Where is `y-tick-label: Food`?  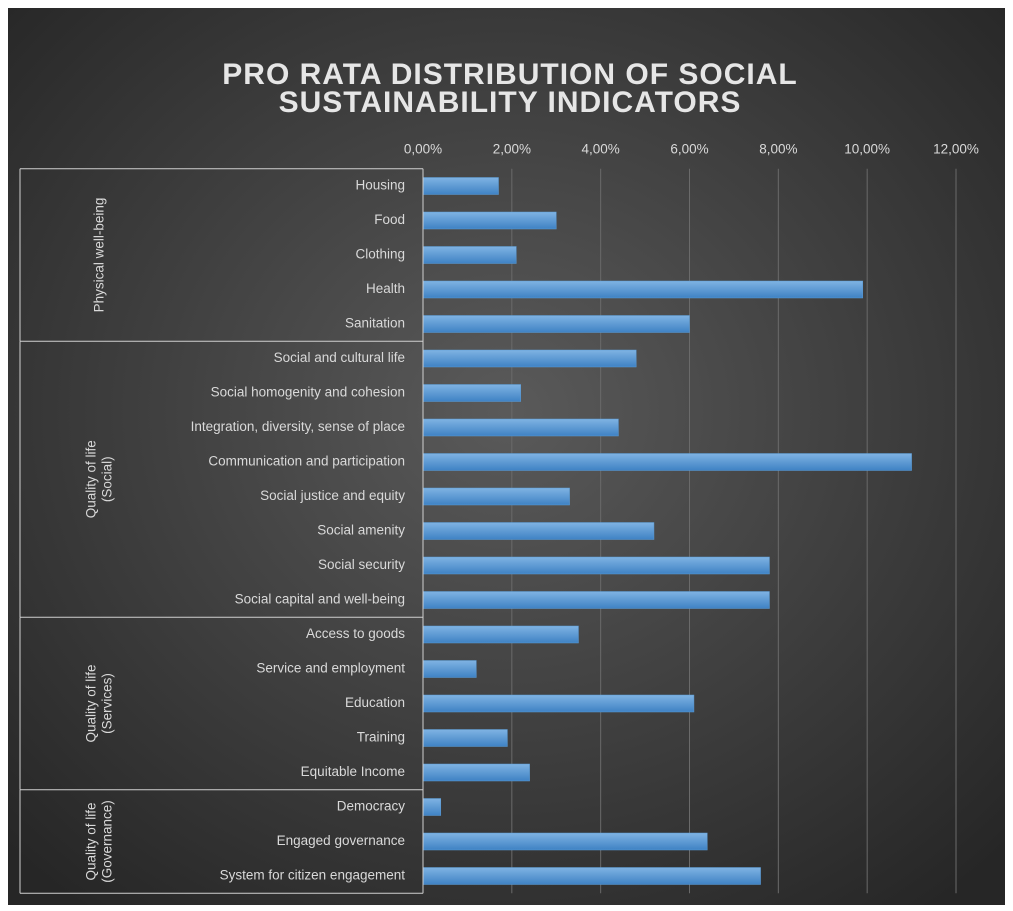
y-tick-label: Food is located at coordinates (389, 219).